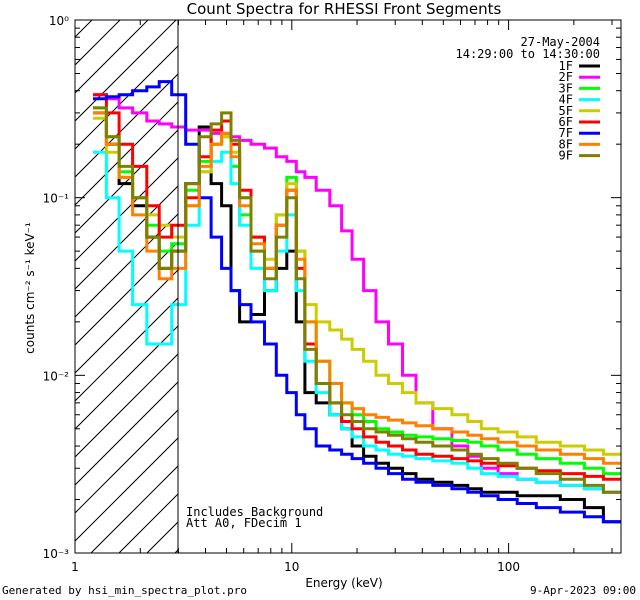 Image resolution: width=640 pixels, height=600 pixels. Describe the element at coordinates (30, 288) in the screenshot. I see `y-axis-label: counts cm⁻² s⁻¹ keV⁻¹` at that location.